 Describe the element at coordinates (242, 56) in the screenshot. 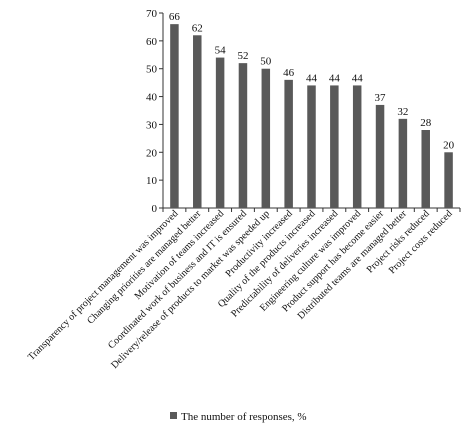

I see `data-label: 52` at that location.